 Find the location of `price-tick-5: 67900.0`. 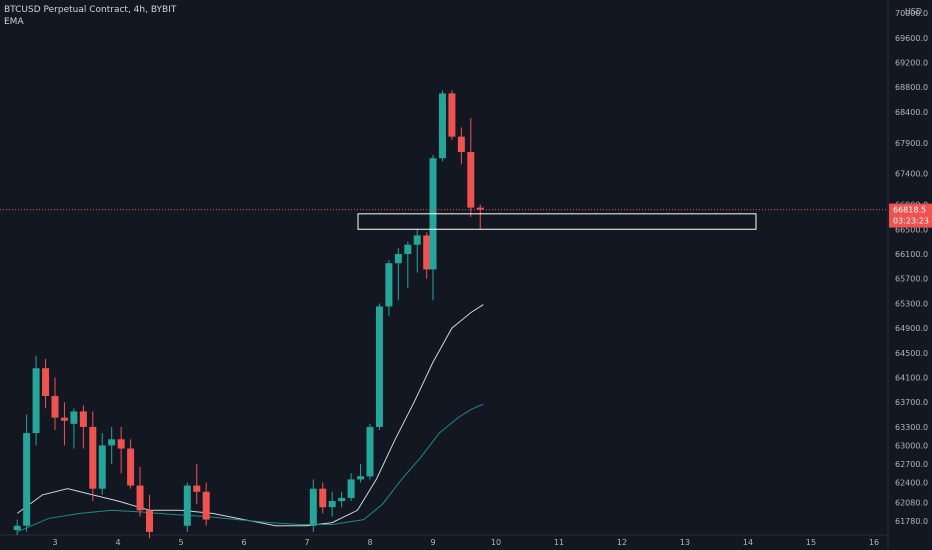

price-tick-5: 67900.0 is located at coordinates (911, 143).